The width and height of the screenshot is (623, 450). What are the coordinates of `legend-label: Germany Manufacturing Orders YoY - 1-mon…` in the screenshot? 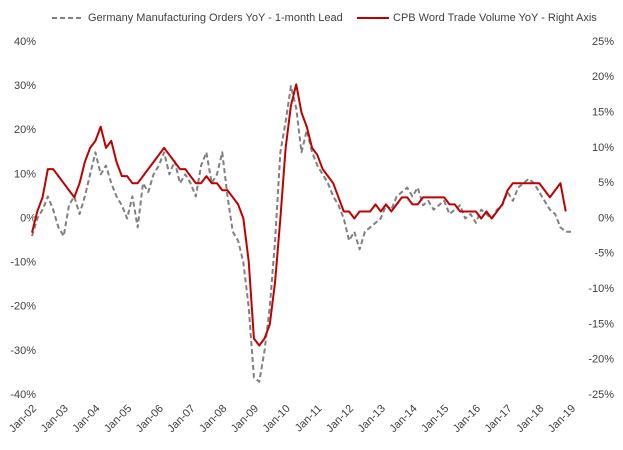 It's located at (215, 18).